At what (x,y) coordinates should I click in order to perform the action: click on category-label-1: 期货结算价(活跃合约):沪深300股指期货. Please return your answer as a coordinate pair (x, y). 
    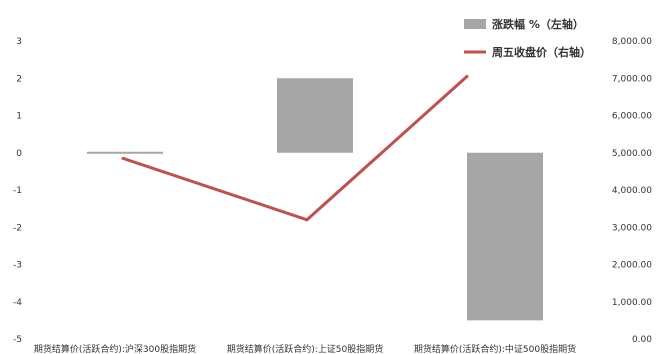
    Looking at the image, I should click on (115, 348).